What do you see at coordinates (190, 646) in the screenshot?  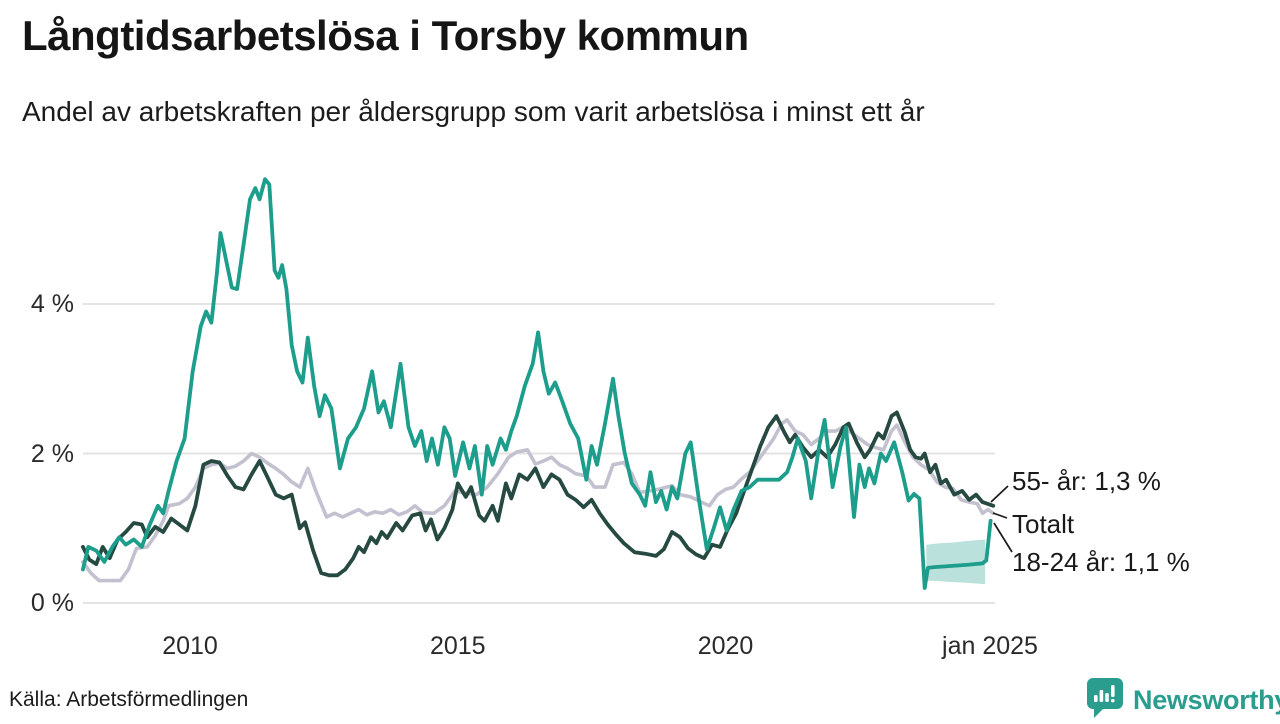 I see `x-axis-tick: 2010` at bounding box center [190, 646].